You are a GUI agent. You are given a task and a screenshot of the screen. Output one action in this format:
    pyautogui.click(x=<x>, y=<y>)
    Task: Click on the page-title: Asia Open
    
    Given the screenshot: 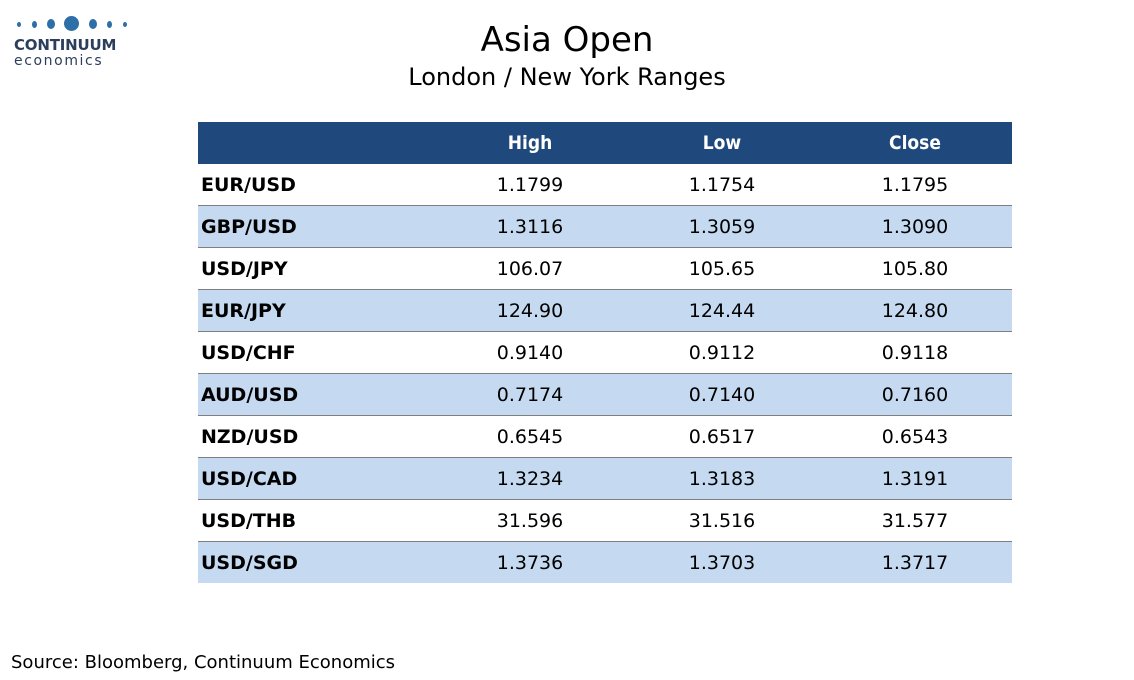 What is the action you would take?
    pyautogui.click(x=567, y=40)
    